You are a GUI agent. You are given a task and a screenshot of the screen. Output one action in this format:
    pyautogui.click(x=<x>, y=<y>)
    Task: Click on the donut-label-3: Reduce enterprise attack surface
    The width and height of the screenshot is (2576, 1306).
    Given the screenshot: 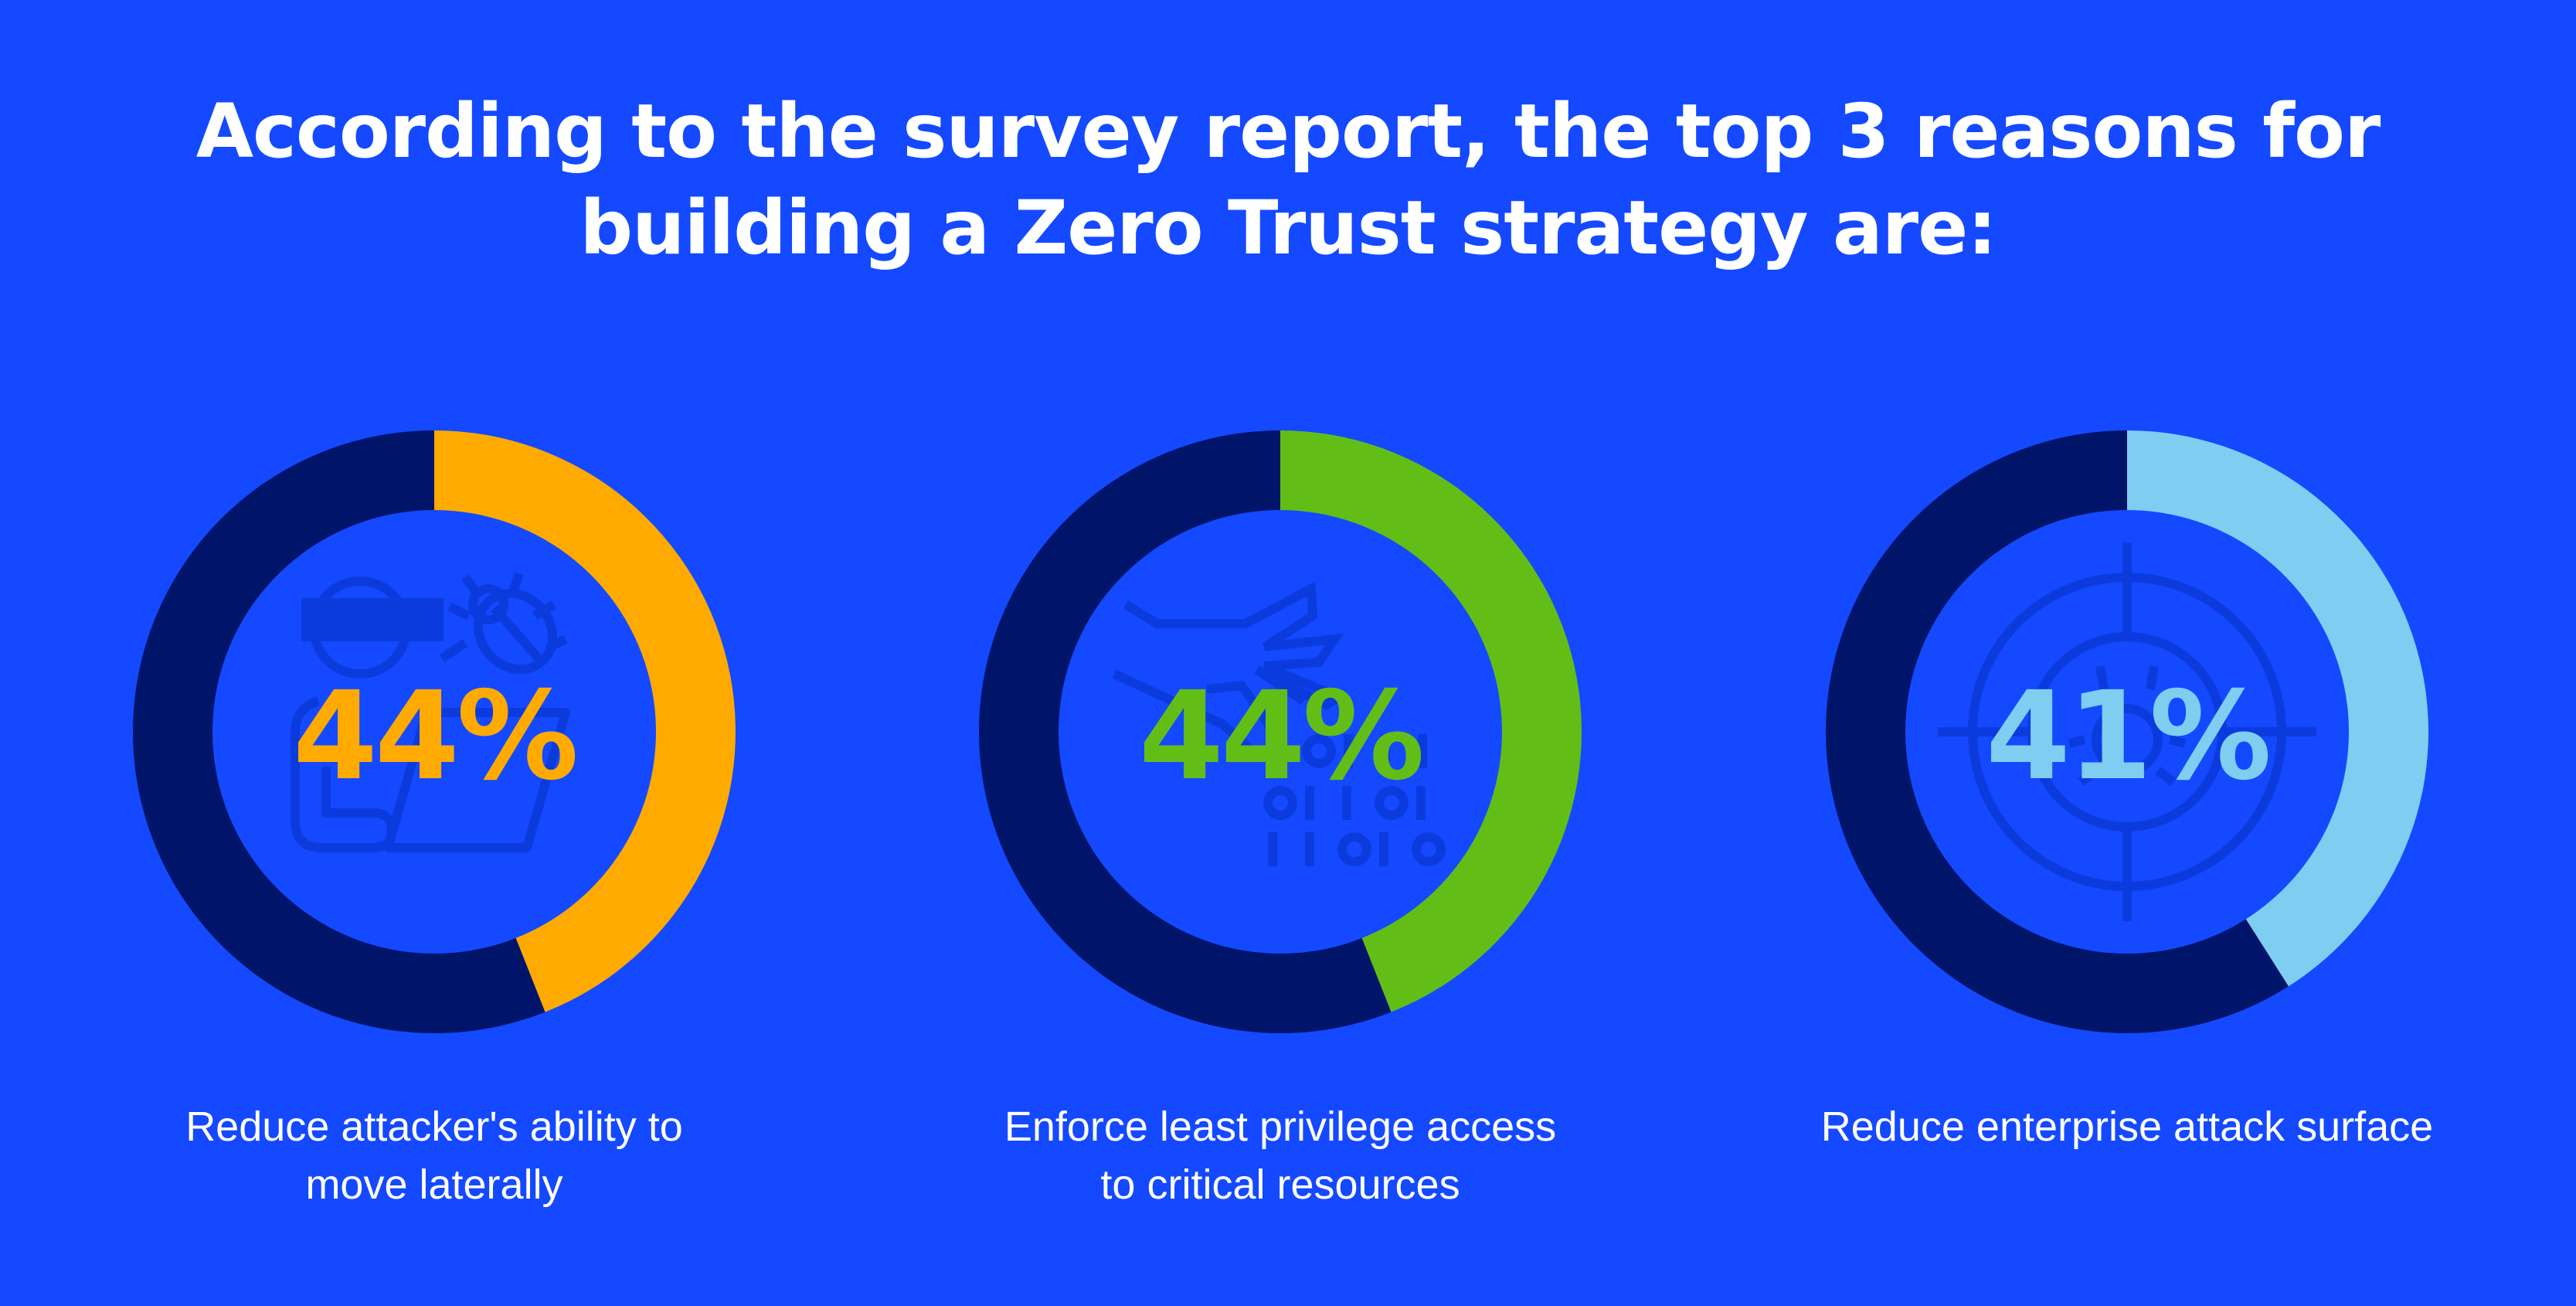 What is the action you would take?
    pyautogui.click(x=2127, y=1127)
    